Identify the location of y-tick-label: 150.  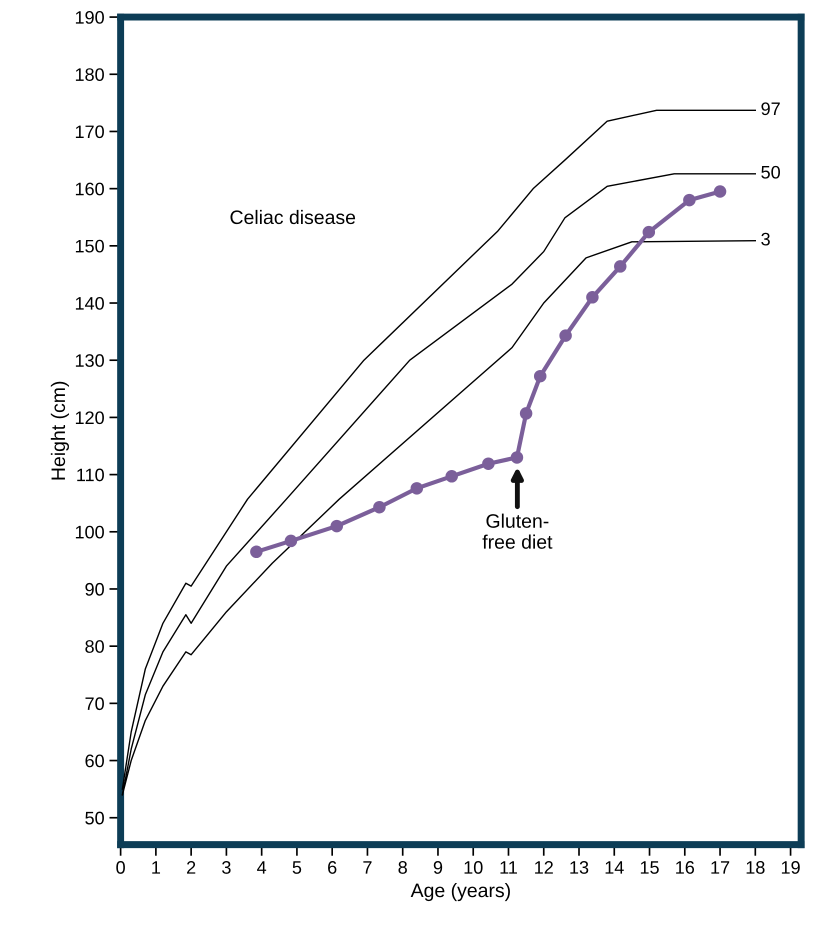
(90, 246).